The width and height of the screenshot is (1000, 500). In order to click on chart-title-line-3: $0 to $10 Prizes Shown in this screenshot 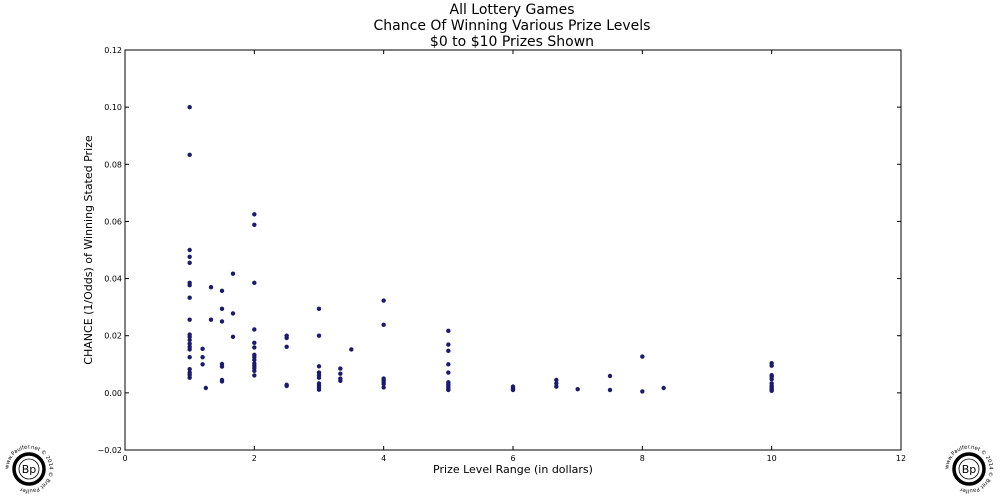, I will do `click(512, 42)`.